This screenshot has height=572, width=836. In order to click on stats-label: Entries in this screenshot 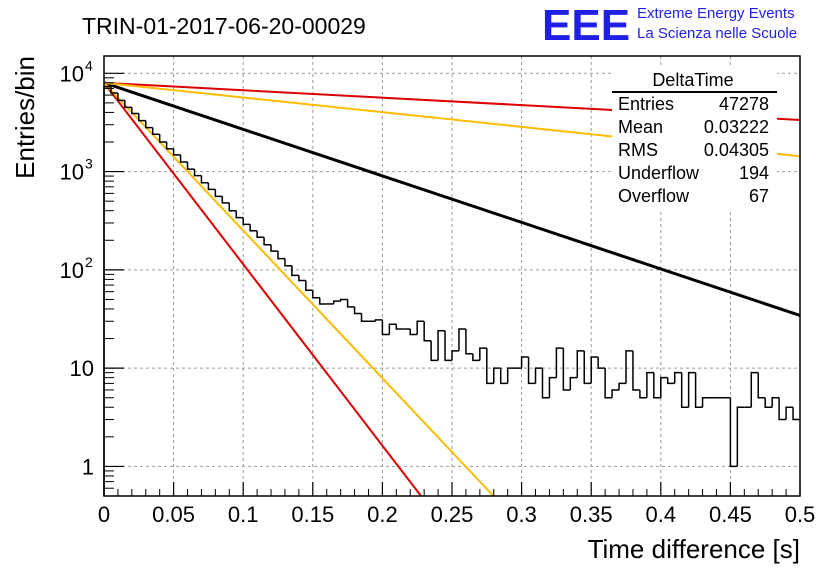, I will do `click(646, 104)`.